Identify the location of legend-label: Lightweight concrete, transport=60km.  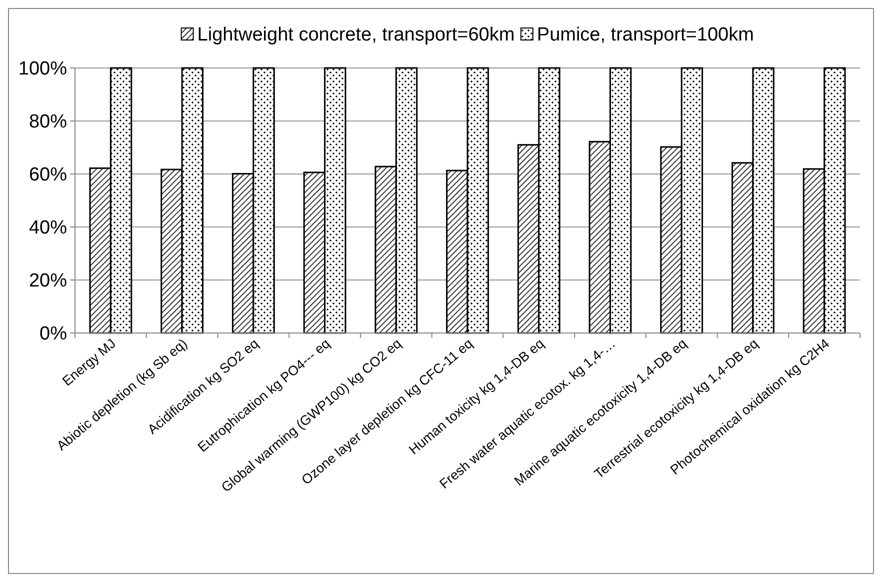
(356, 35).